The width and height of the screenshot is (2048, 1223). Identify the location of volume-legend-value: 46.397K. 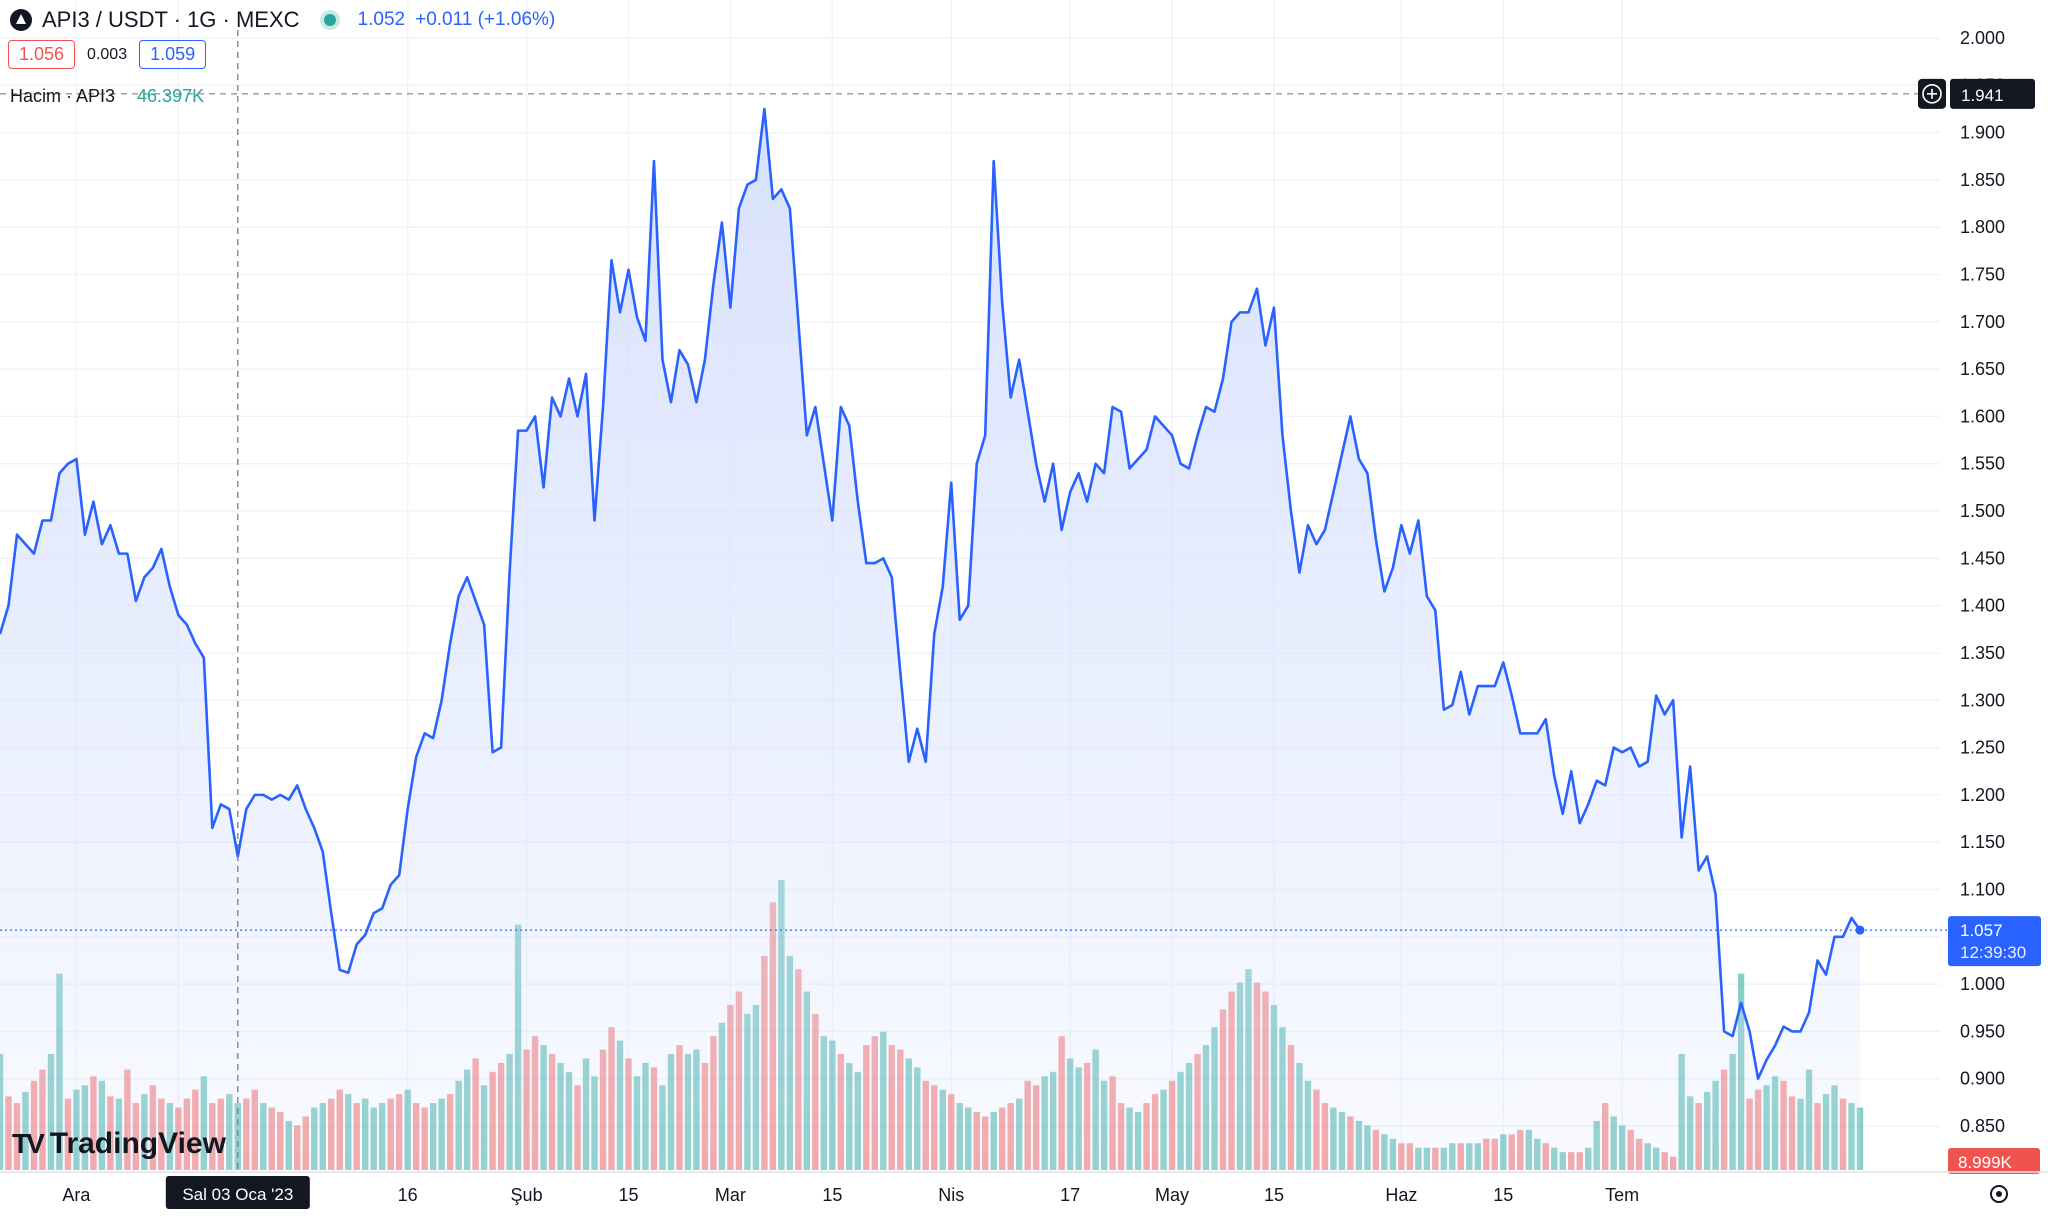
(171, 96).